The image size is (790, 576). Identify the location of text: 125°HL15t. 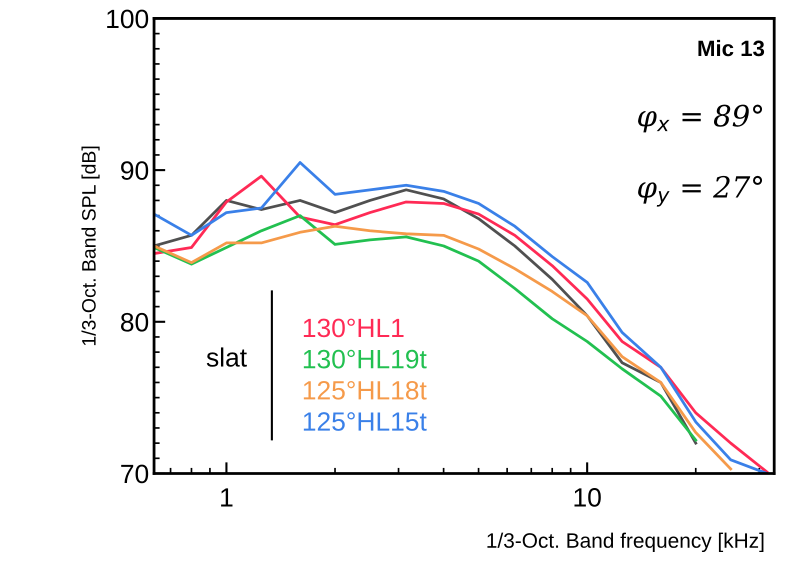
(365, 421).